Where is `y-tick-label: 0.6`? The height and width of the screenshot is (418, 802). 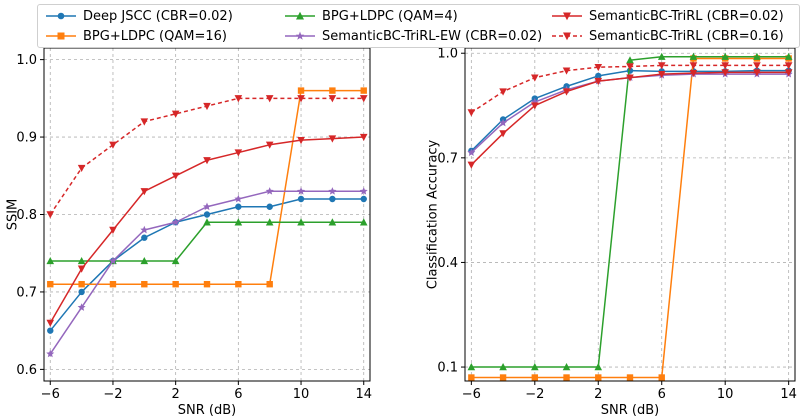 y-tick-label: 0.6 is located at coordinates (26, 370).